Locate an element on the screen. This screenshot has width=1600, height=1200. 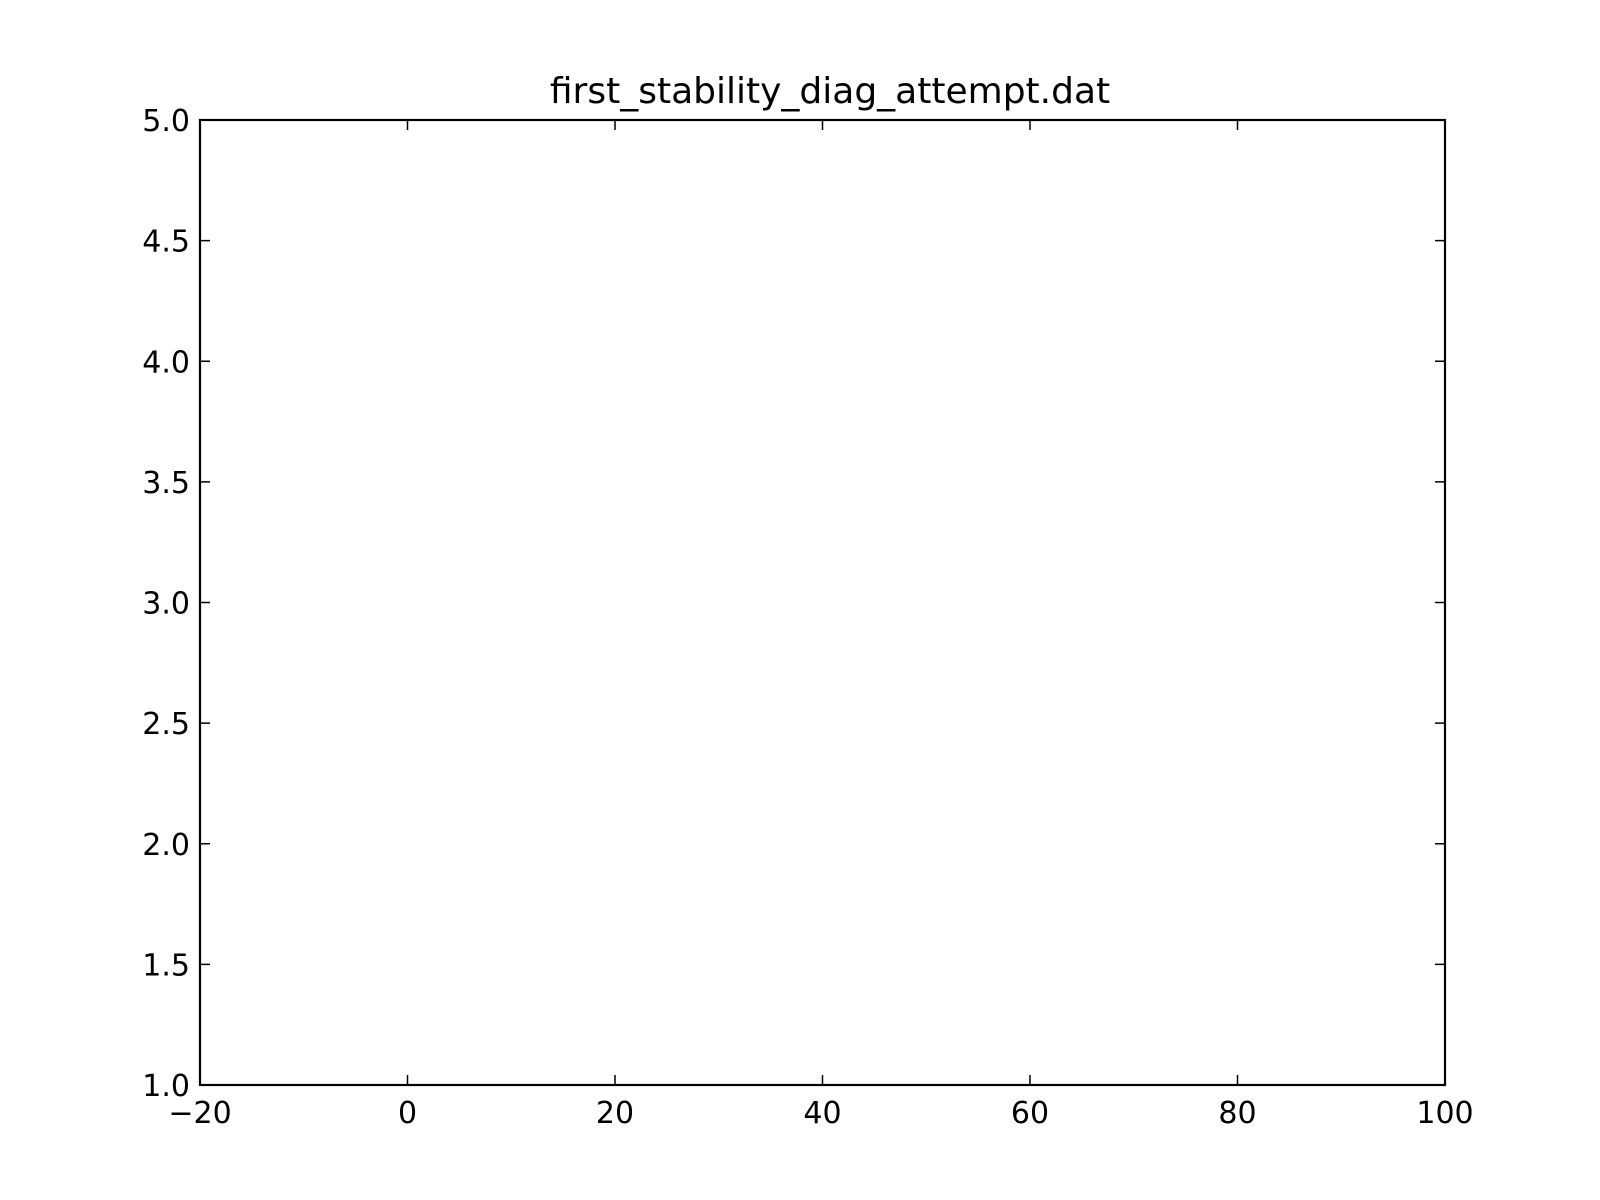
y-tick-label: 4.5 is located at coordinates (166, 242).